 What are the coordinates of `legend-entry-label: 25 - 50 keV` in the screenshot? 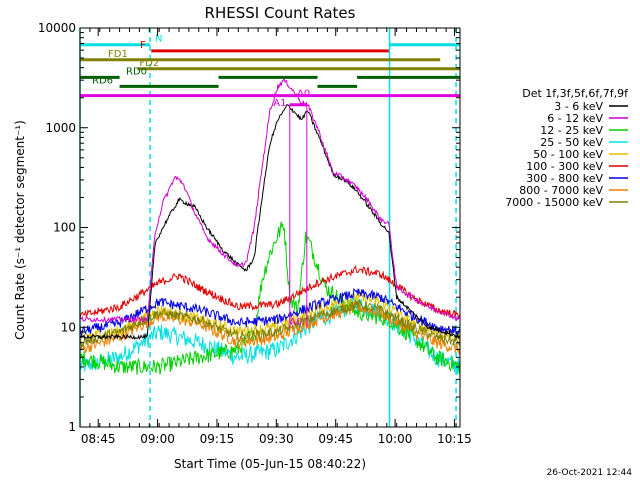 It's located at (571, 142).